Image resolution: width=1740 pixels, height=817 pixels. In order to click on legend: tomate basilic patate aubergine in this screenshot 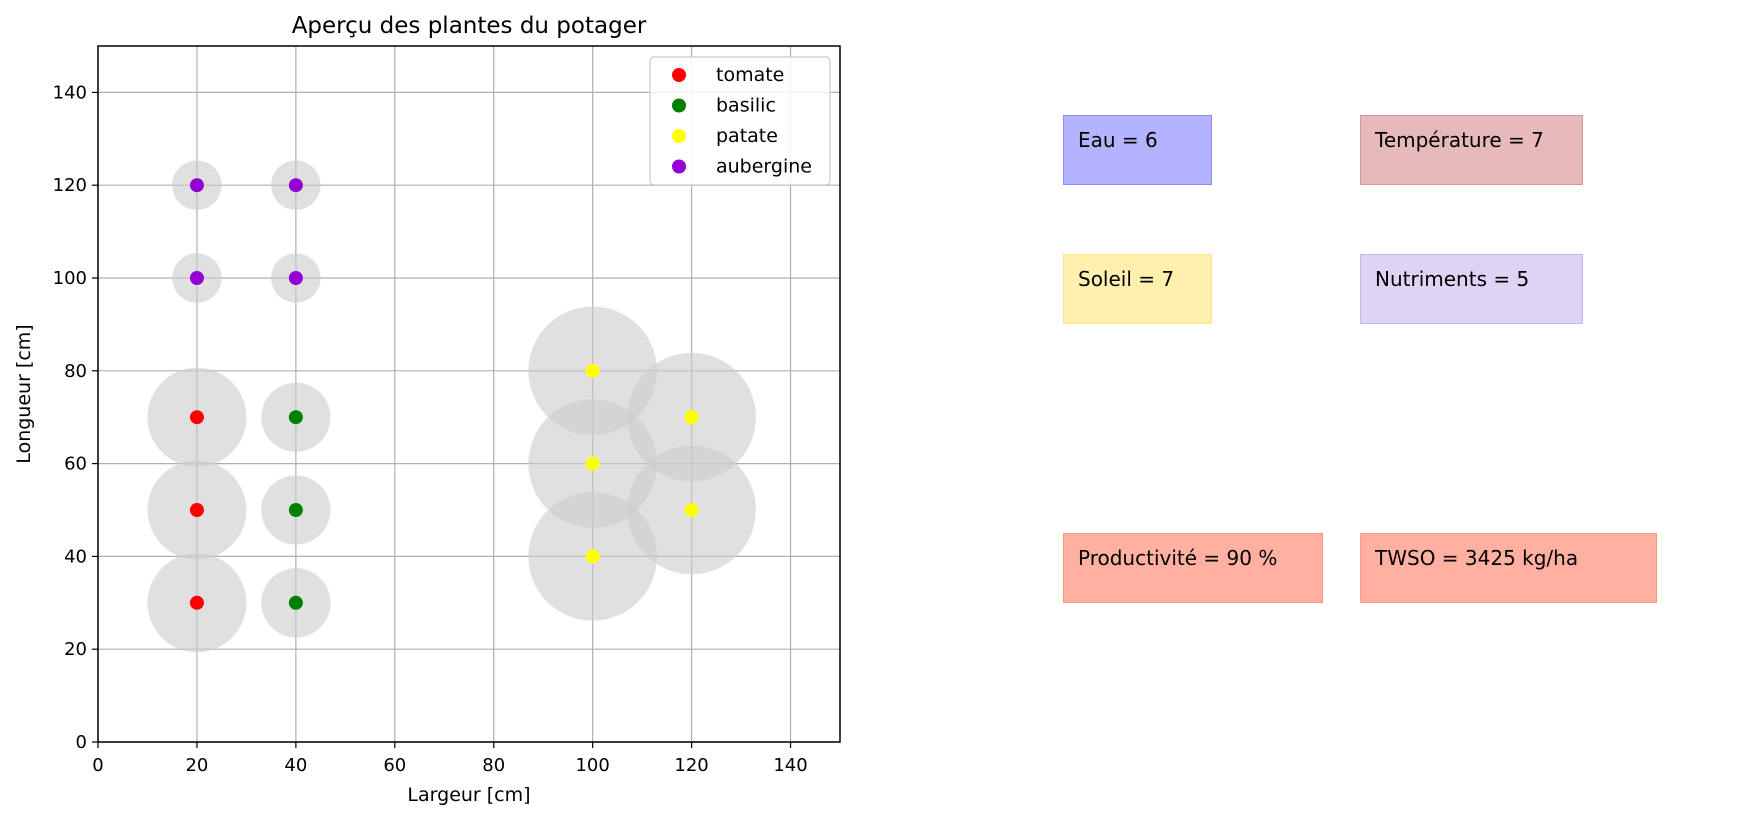, I will do `click(740, 121)`.